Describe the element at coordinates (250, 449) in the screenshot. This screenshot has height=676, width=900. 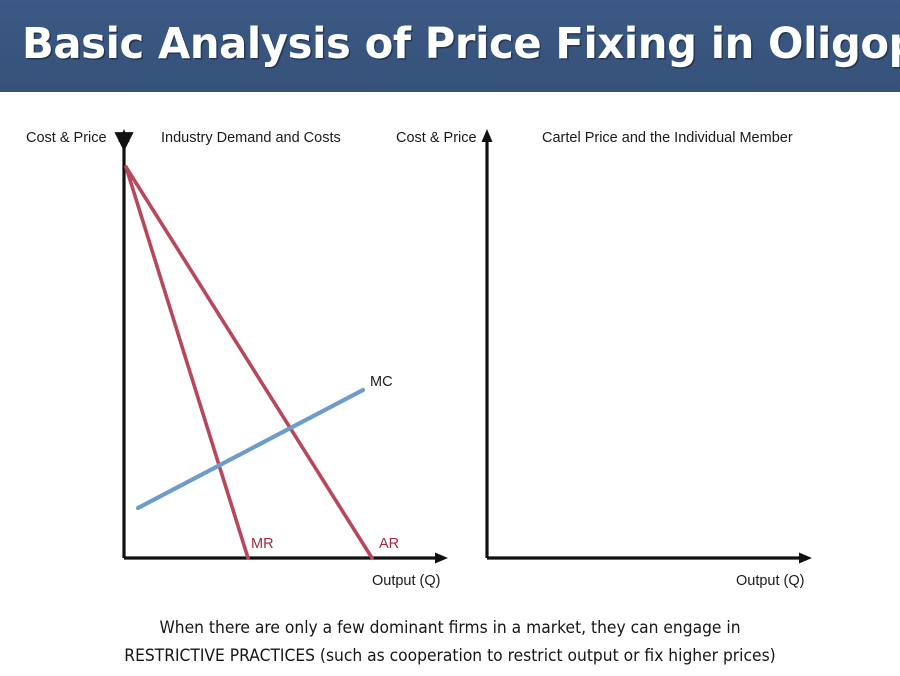
I see `mc-curve` at that location.